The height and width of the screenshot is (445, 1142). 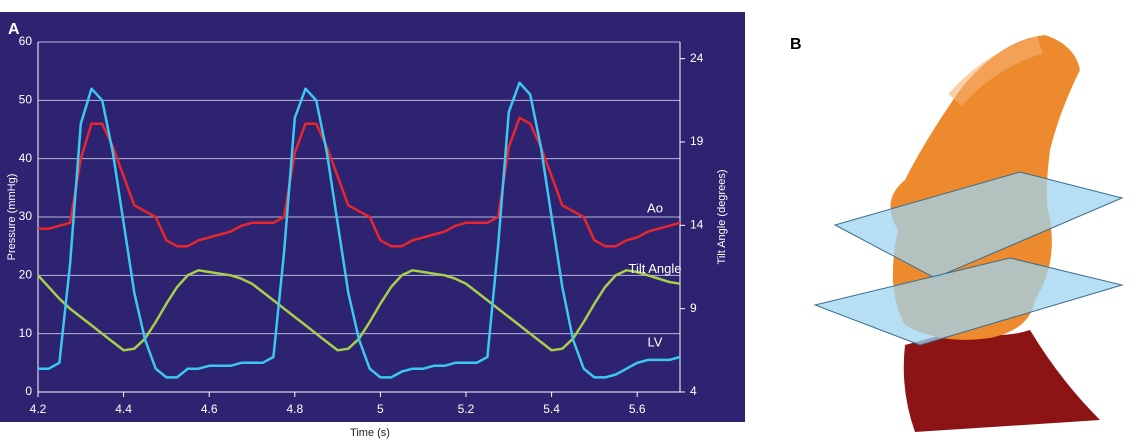 What do you see at coordinates (380, 409) in the screenshot?
I see `x-tick-label: 5` at bounding box center [380, 409].